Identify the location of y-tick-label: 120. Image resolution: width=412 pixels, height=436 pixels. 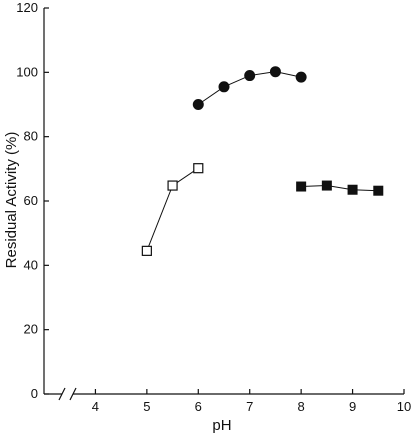
(27, 7).